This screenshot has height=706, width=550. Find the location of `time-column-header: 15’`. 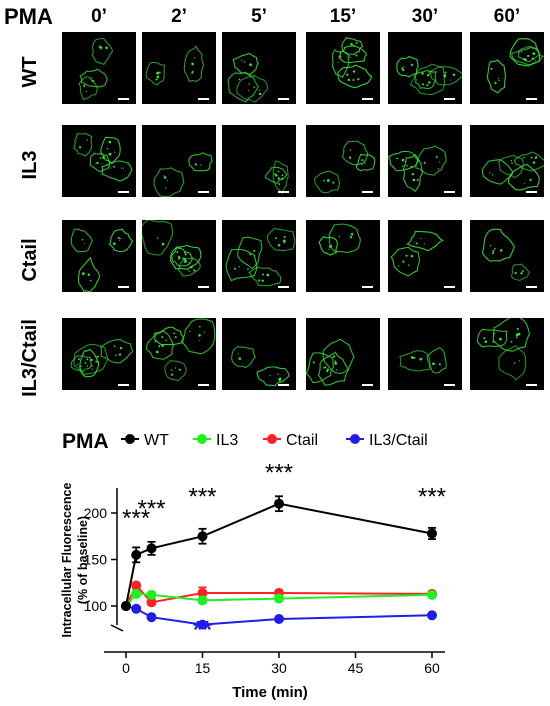

time-column-header: 15’ is located at coordinates (343, 16).